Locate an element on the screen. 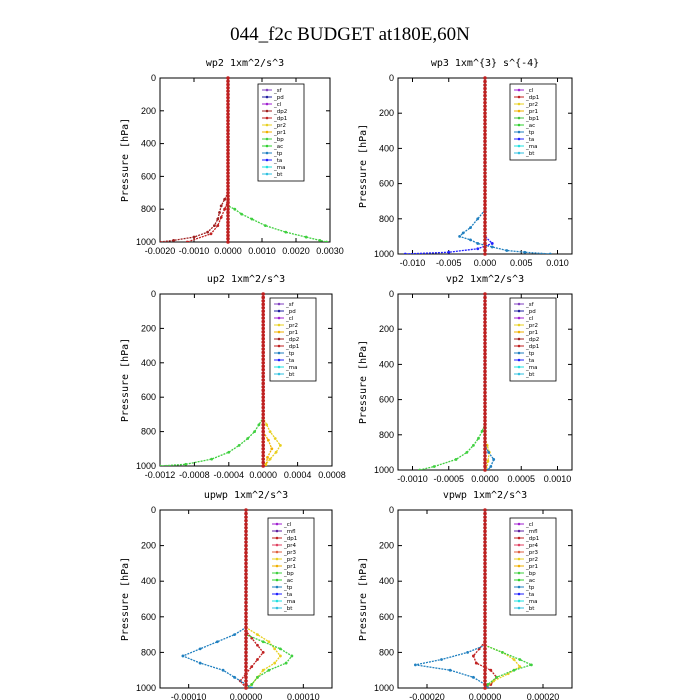 Image resolution: width=700 pixels, height=700 pixels. y-tick-label: 200 is located at coordinates (386, 113).